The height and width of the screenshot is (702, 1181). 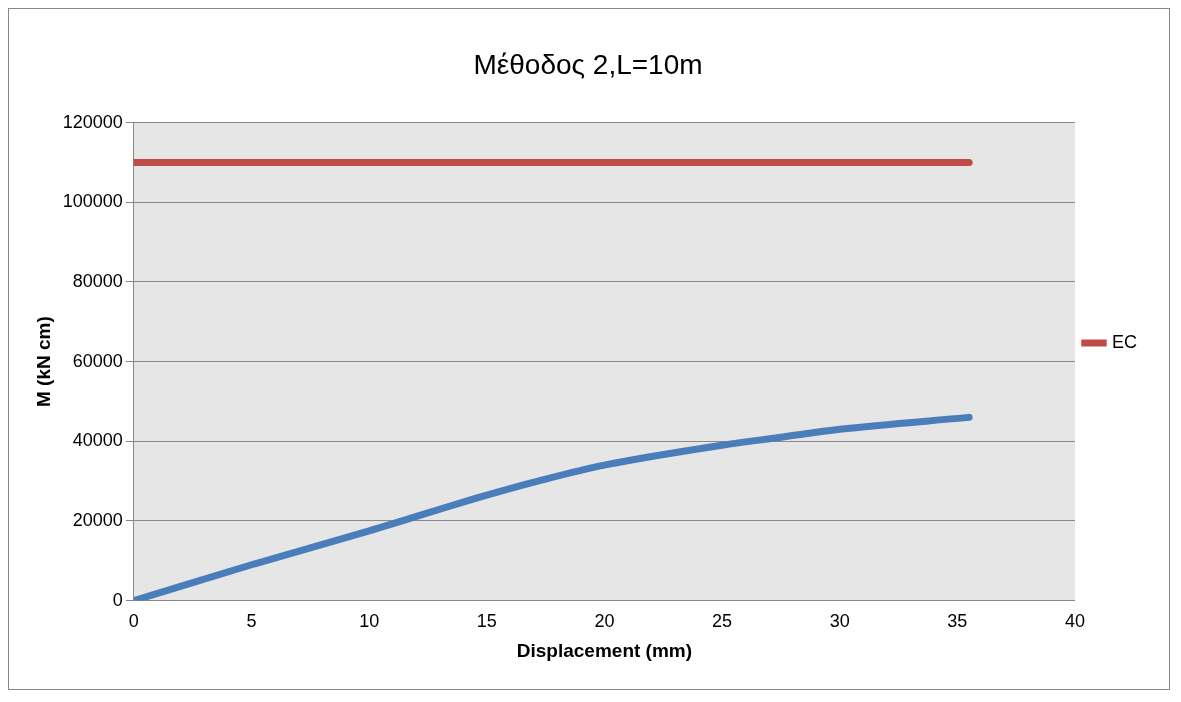 What do you see at coordinates (92, 201) in the screenshot?
I see `y-tick-label: 100000` at bounding box center [92, 201].